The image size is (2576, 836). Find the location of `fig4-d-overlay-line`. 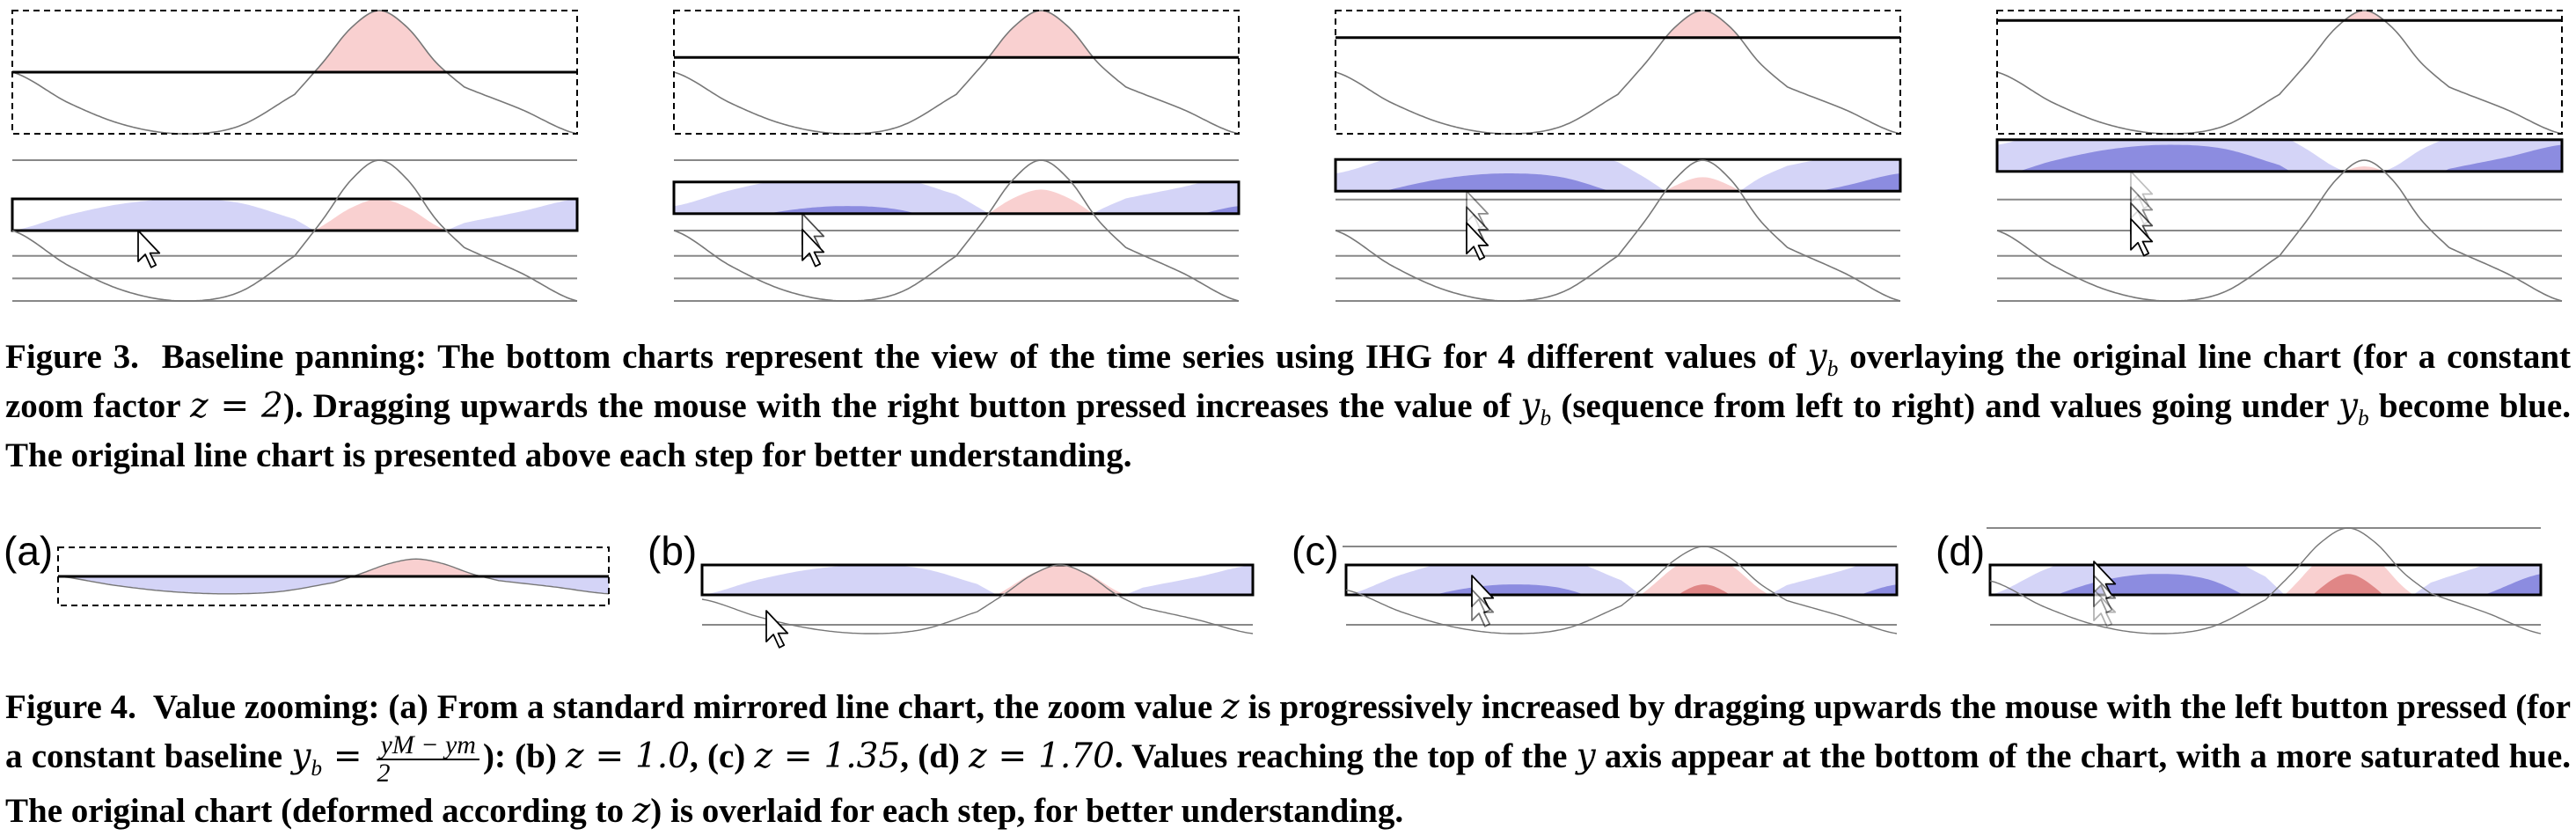

fig4-d-overlay-line is located at coordinates (2265, 581).